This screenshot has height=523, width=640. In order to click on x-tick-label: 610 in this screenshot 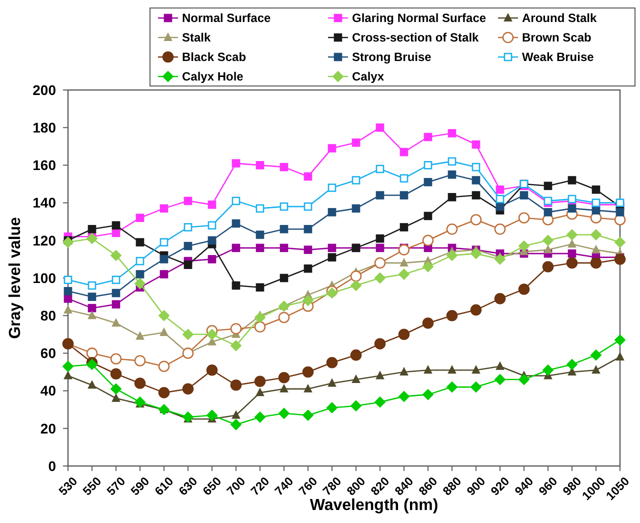, I will do `click(164, 486)`.